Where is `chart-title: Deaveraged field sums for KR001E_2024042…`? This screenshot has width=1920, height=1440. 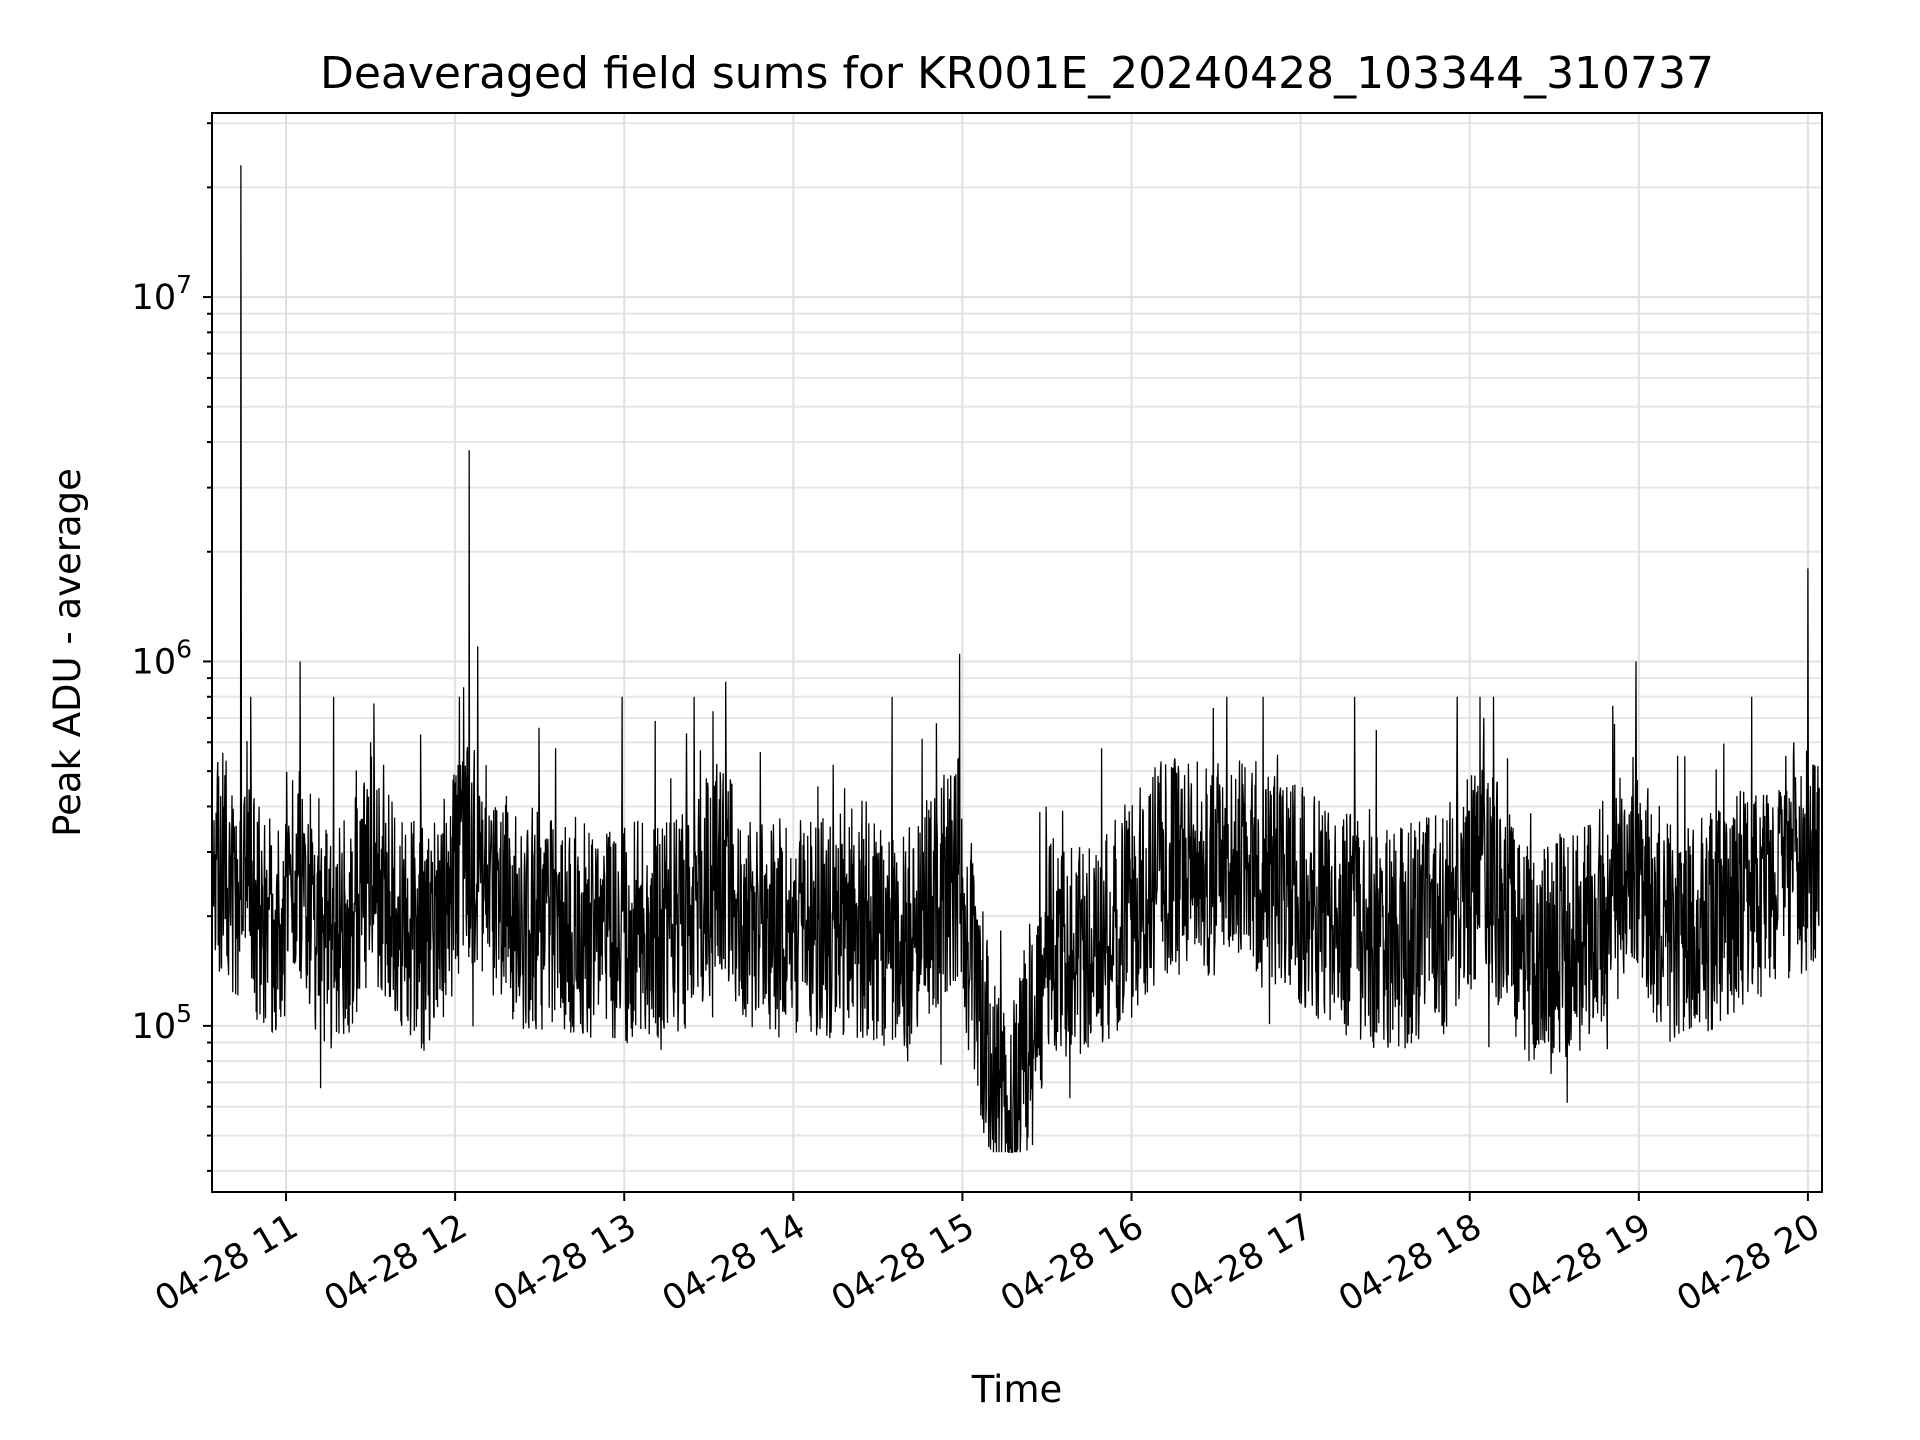 chart-title: Deaveraged field sums for KR001E_2024042… is located at coordinates (1017, 73).